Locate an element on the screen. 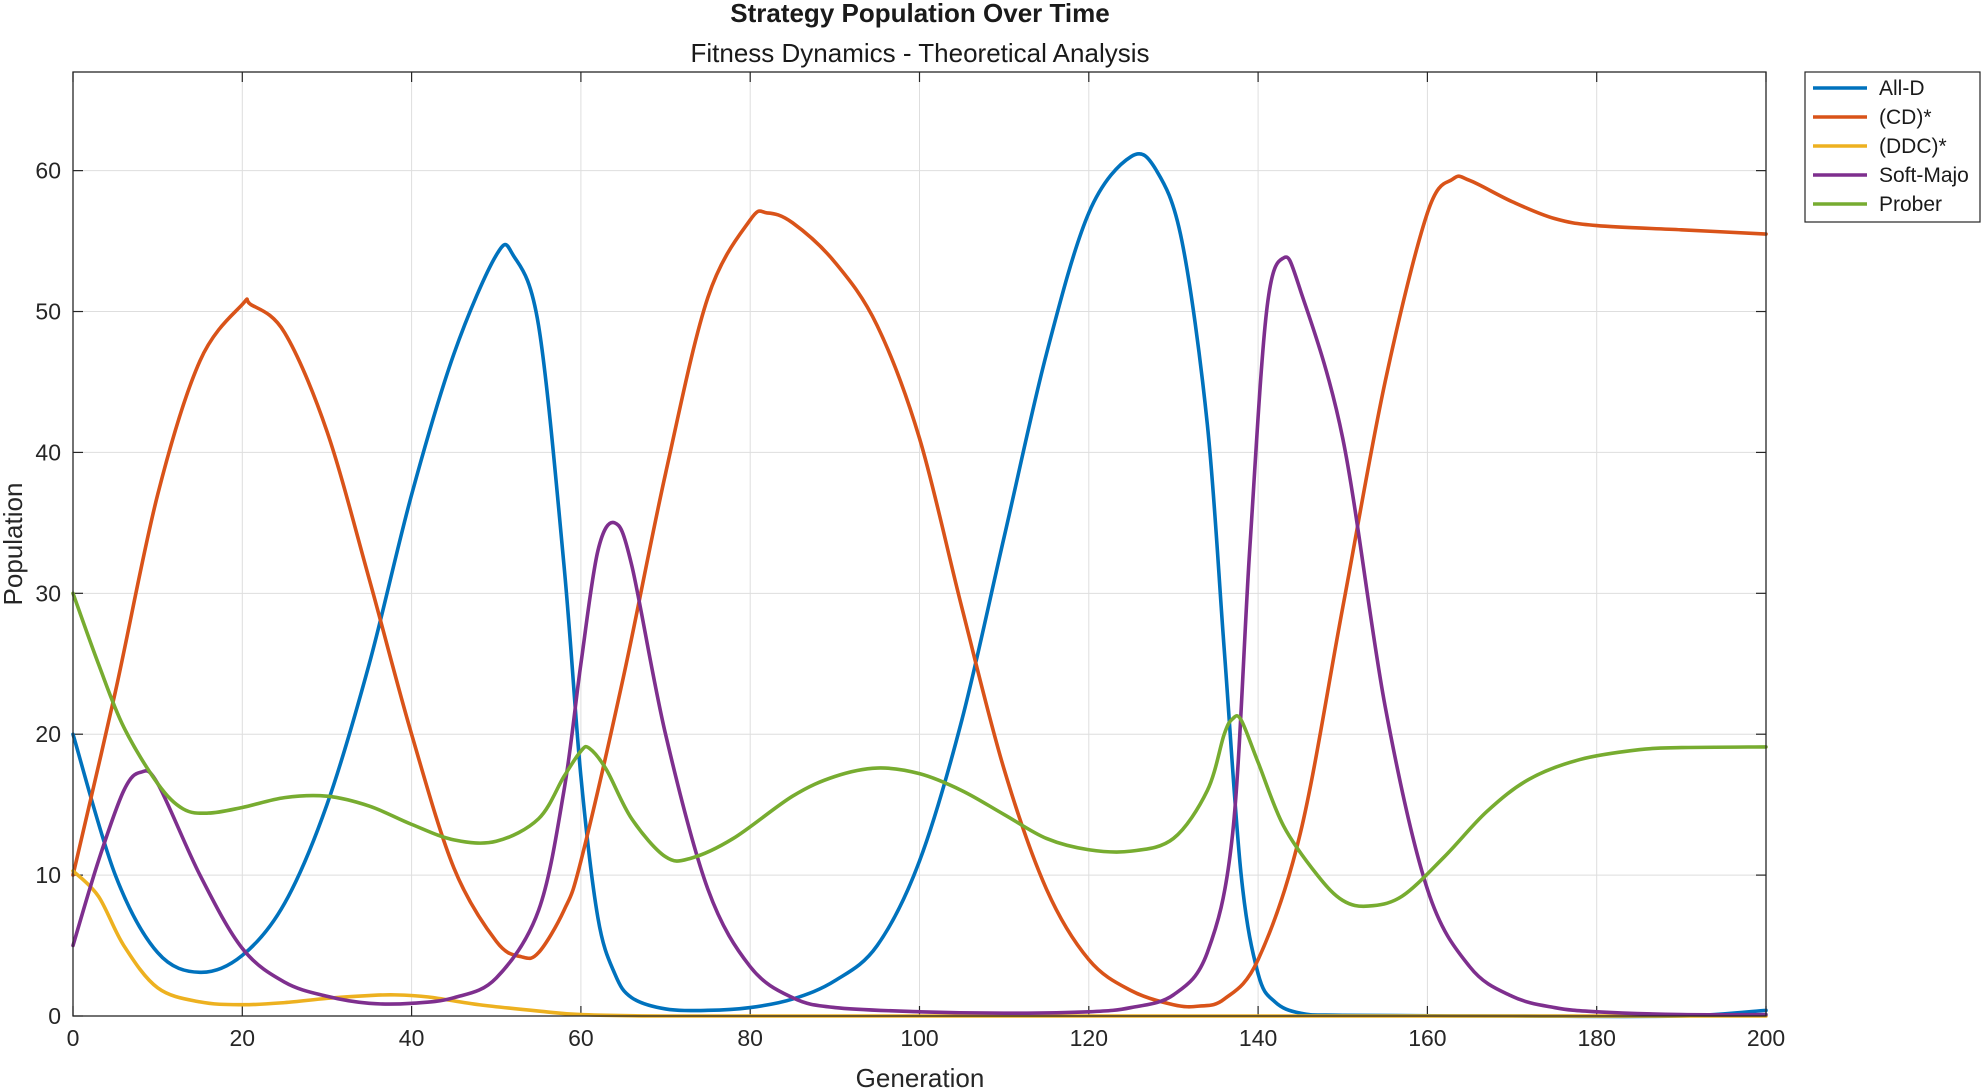 Image resolution: width=1985 pixels, height=1091 pixels. y-tick-label: 40 is located at coordinates (48, 452).